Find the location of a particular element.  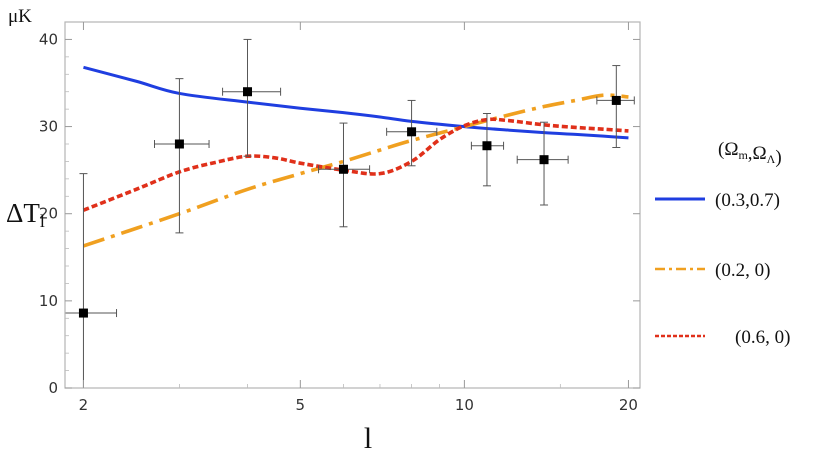

legend: (Ωm,ΩΛ) (0.3,0.7) (0.2, 0) (0.6, 0) is located at coordinates (722, 243).